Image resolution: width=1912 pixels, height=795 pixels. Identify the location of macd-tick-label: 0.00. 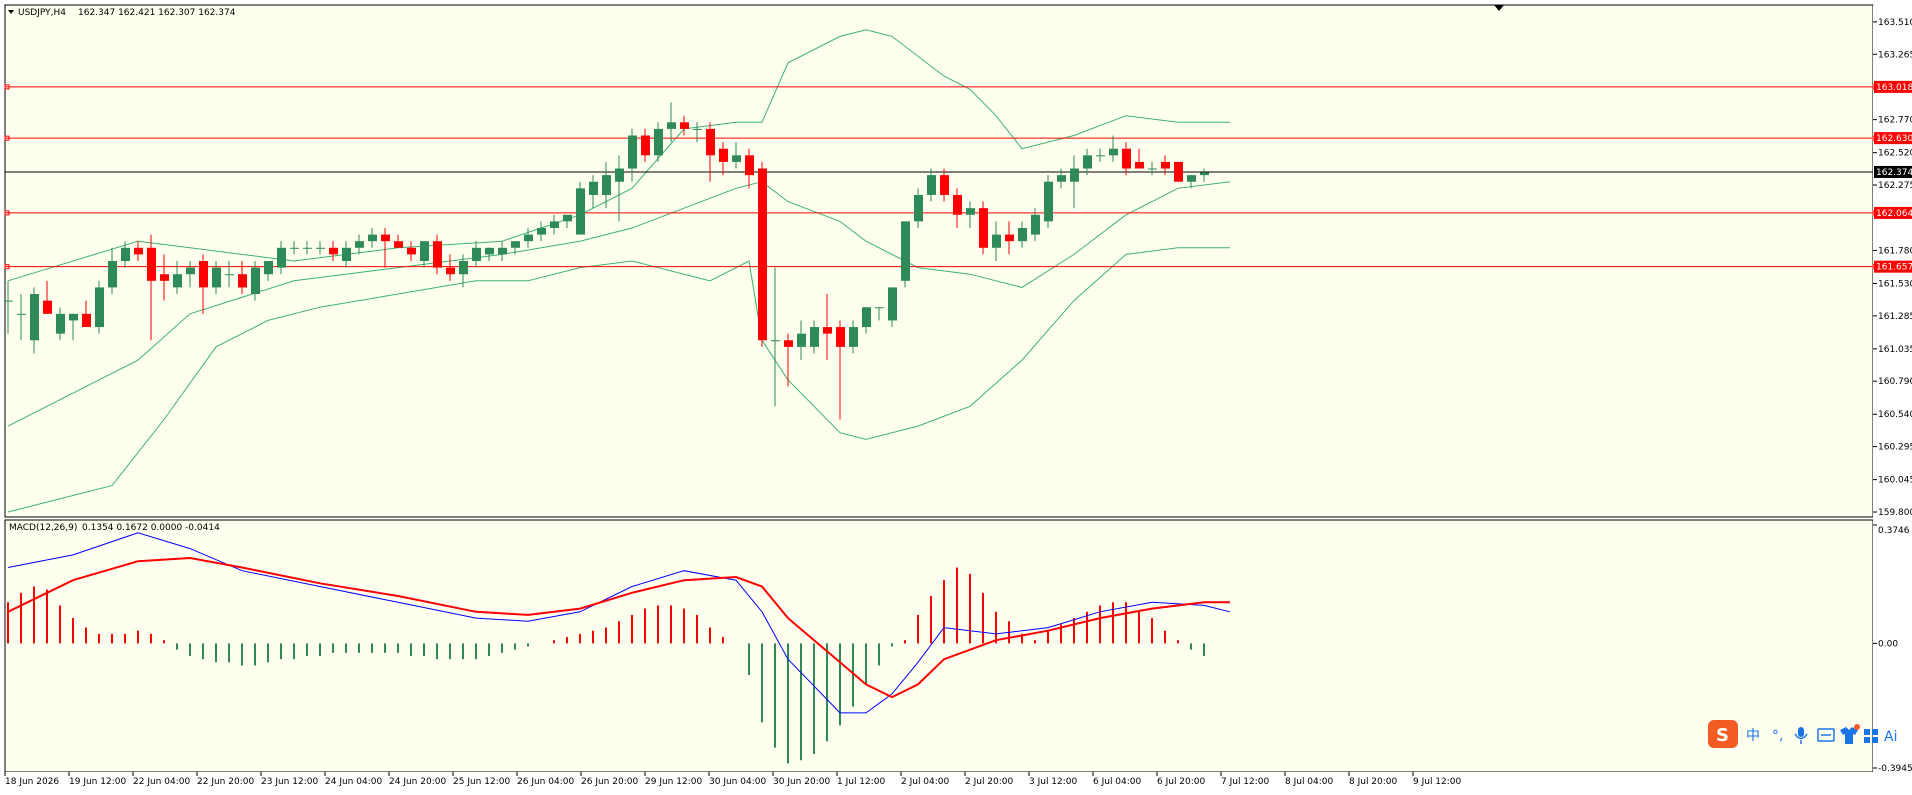
(1888, 644).